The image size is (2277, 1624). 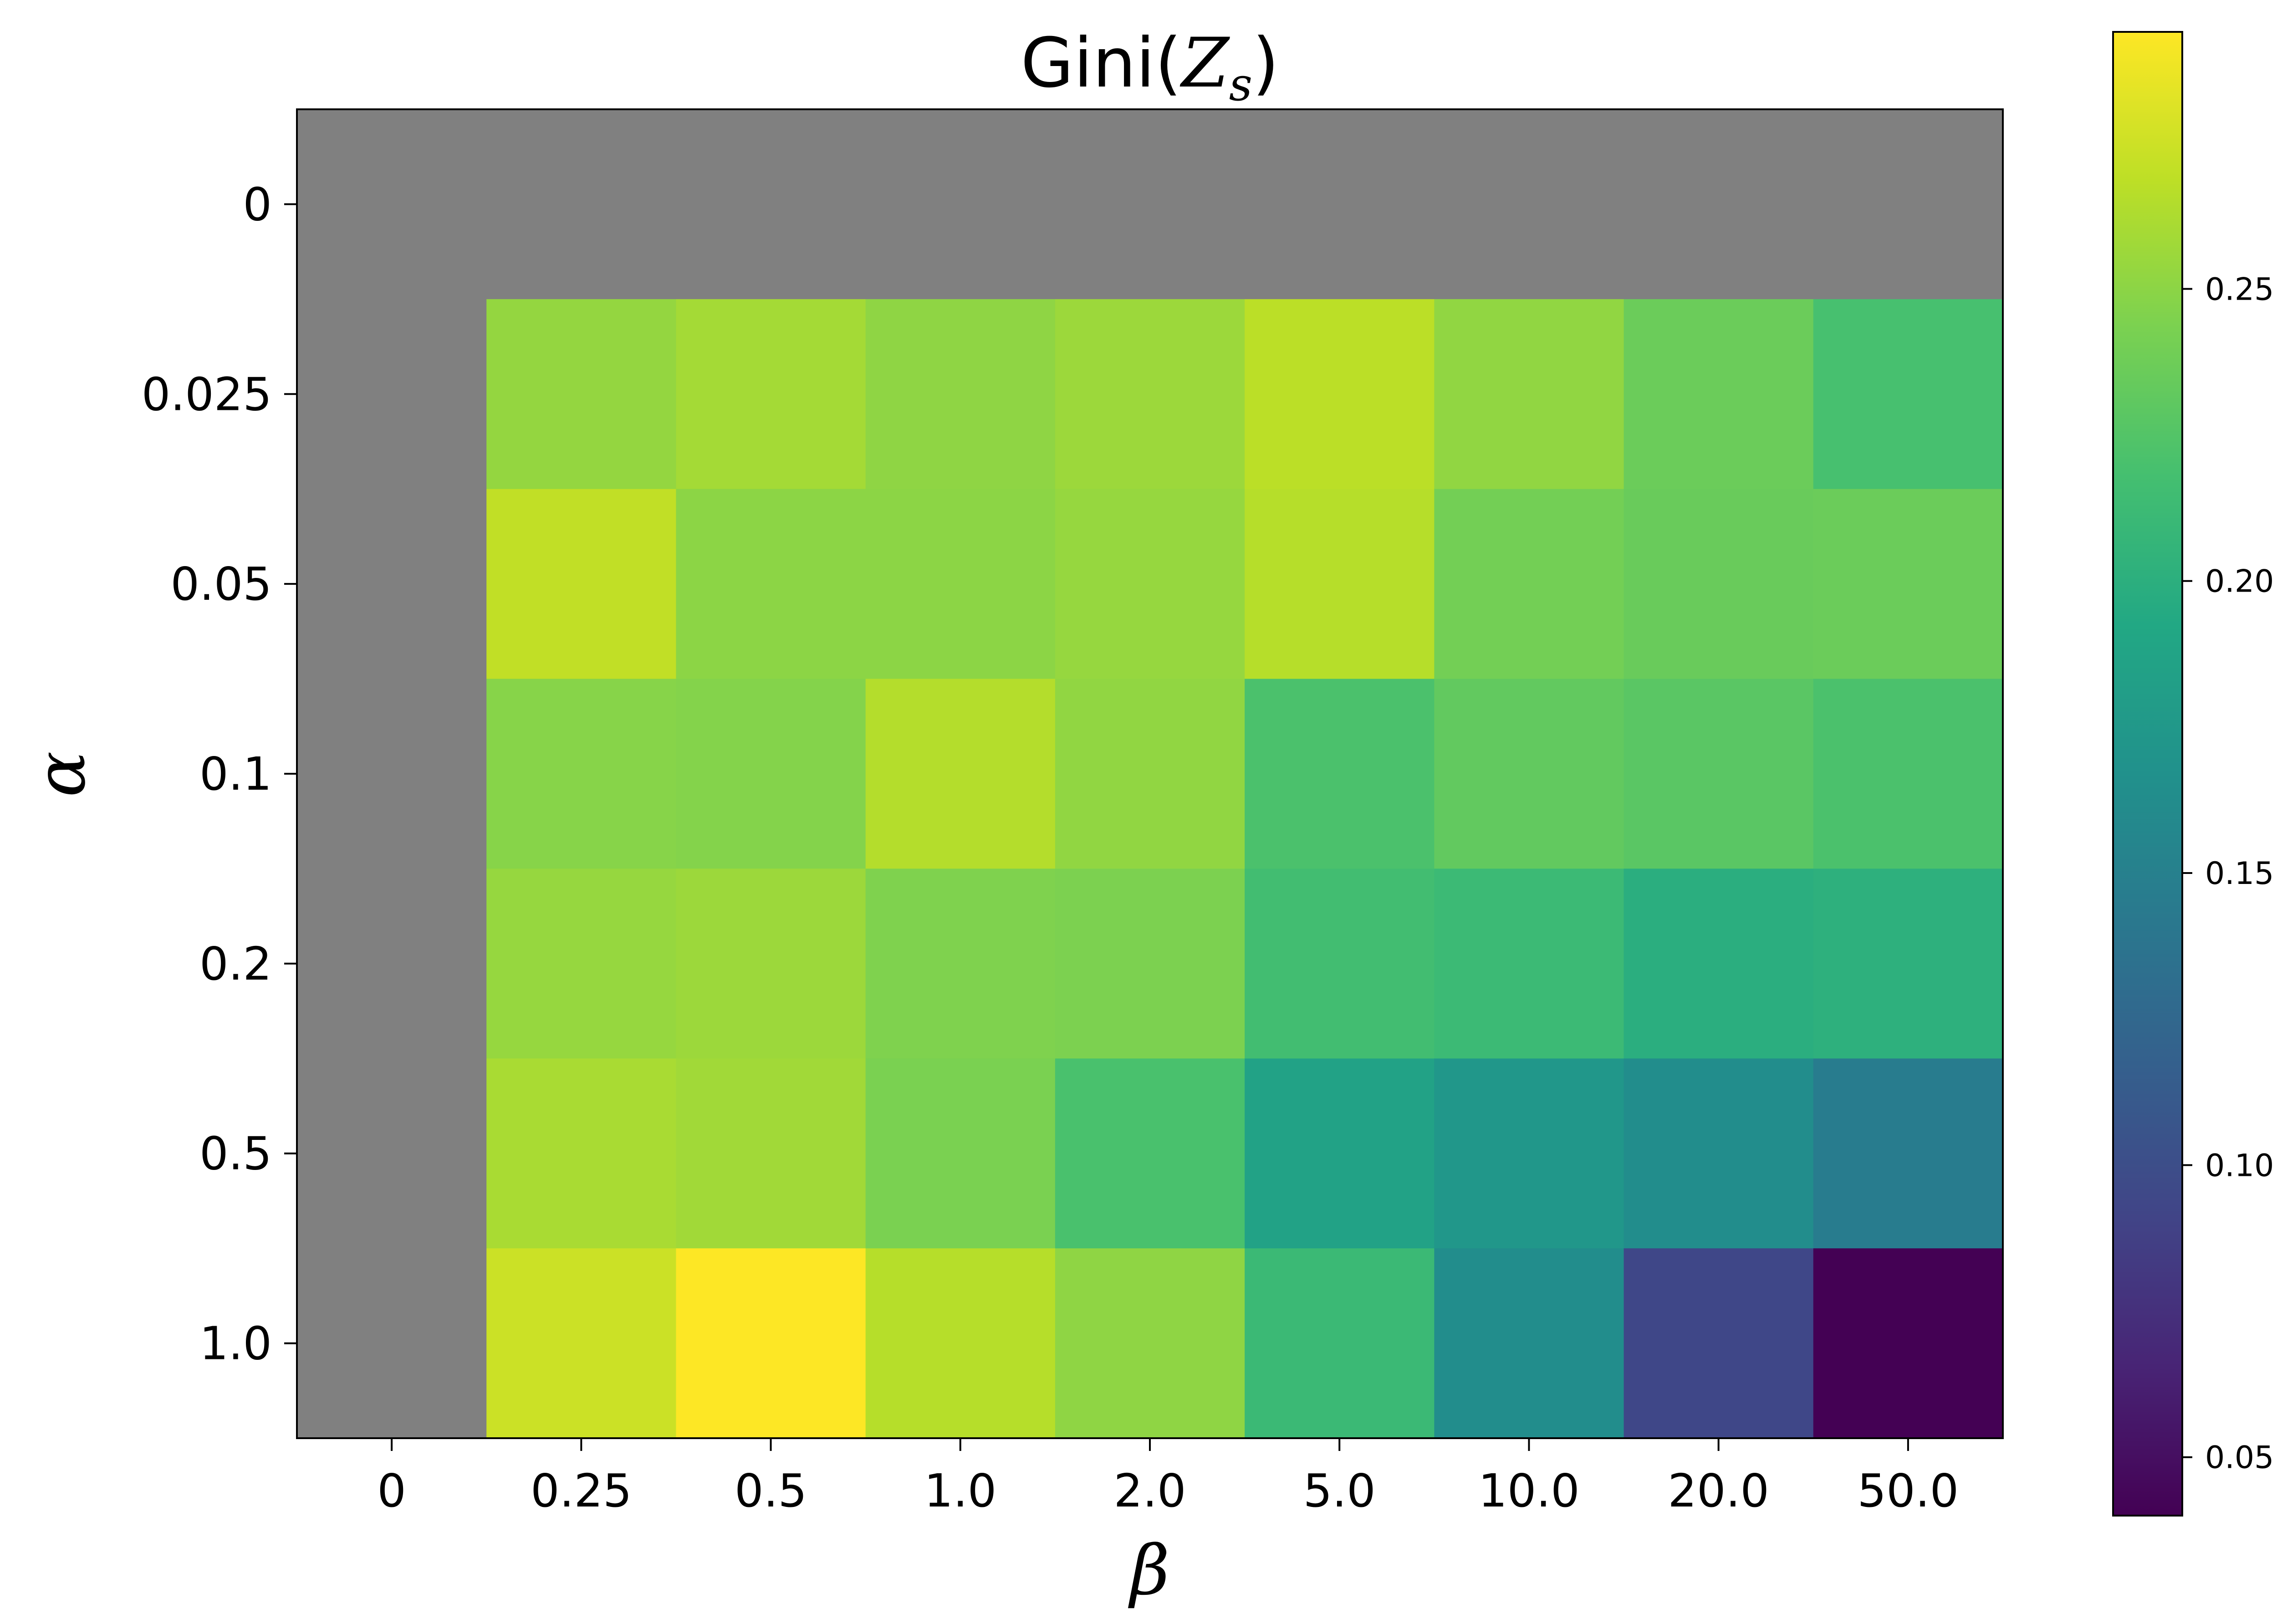 I want to click on colorbar-tick-label: 0.05, so click(x=2239, y=1458).